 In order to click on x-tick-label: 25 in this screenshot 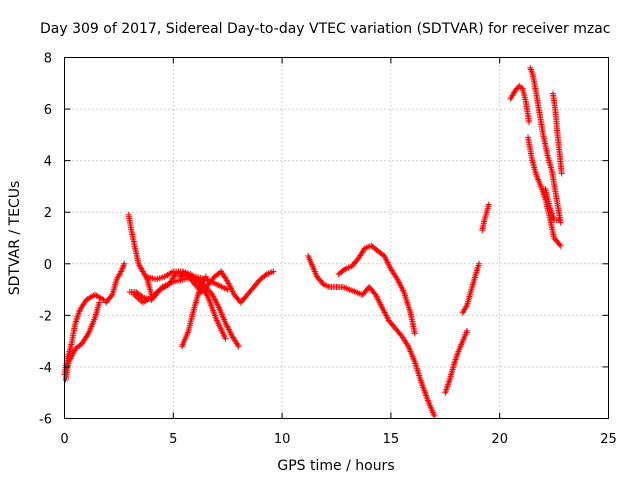, I will do `click(608, 439)`.